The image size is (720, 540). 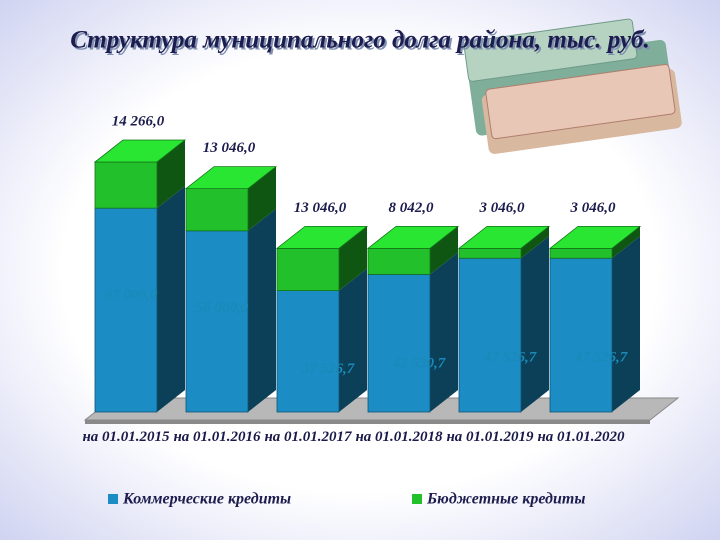 I want to click on category-label-box: на 01.01.2017, so click(x=308, y=437).